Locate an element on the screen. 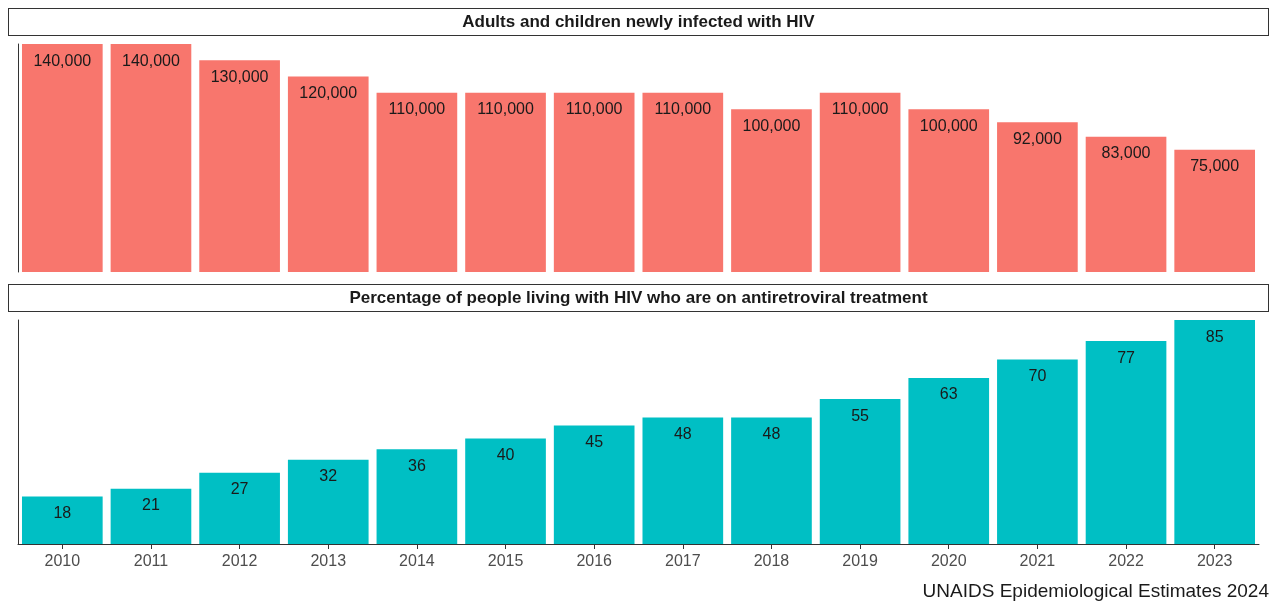 The image size is (1277, 612). data-label: 130,000 is located at coordinates (239, 76).